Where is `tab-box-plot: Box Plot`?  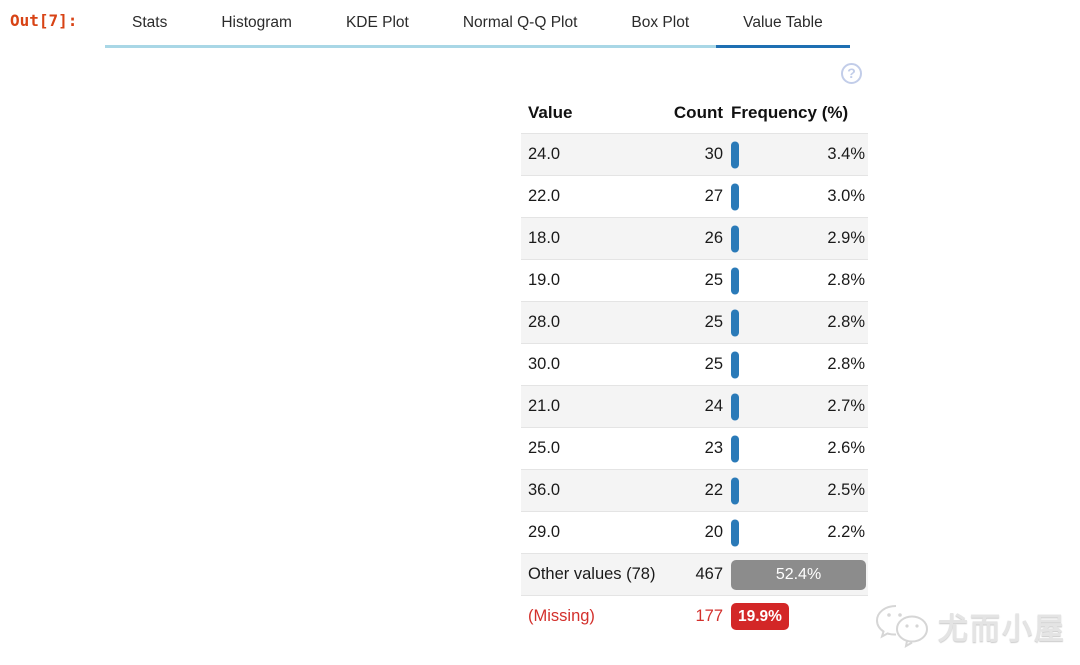
tab-box-plot: Box Plot is located at coordinates (660, 22).